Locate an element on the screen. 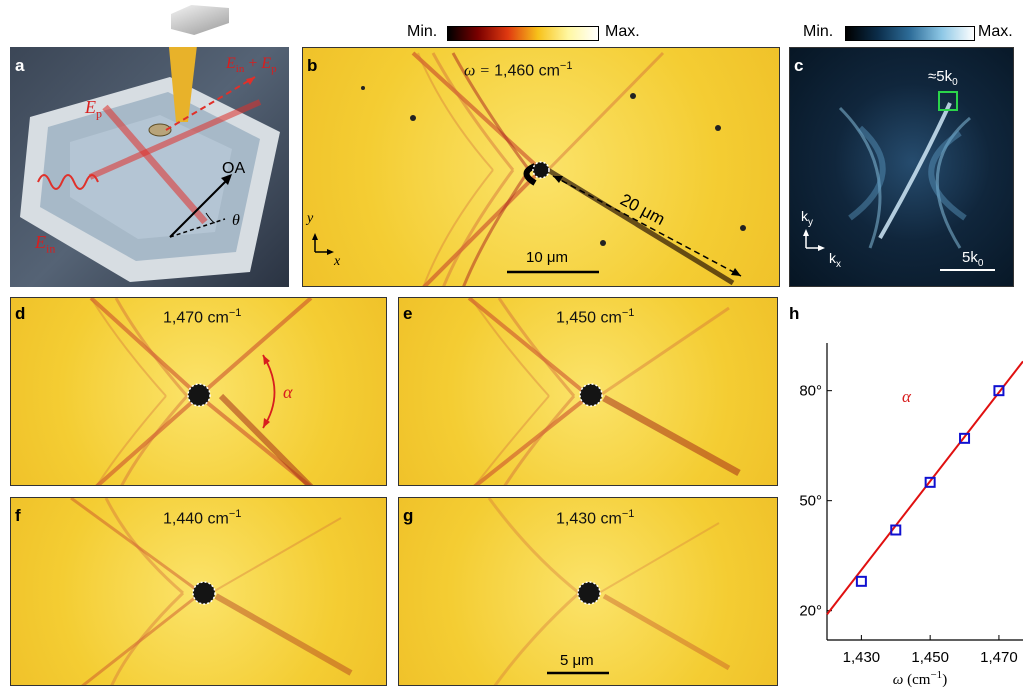 This screenshot has height=689, width=1023. panel-f-freq-unit: cm is located at coordinates (218, 519).